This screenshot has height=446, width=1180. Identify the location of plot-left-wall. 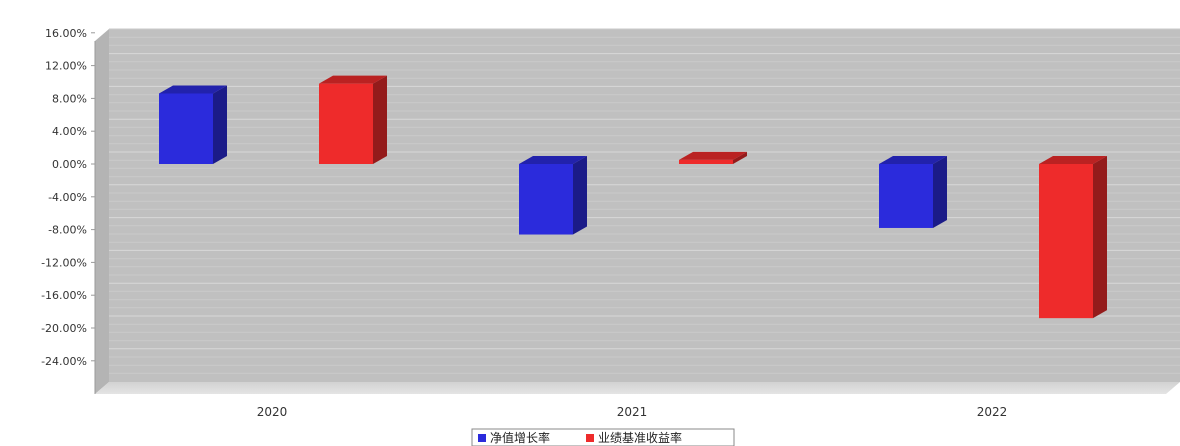
(102, 211).